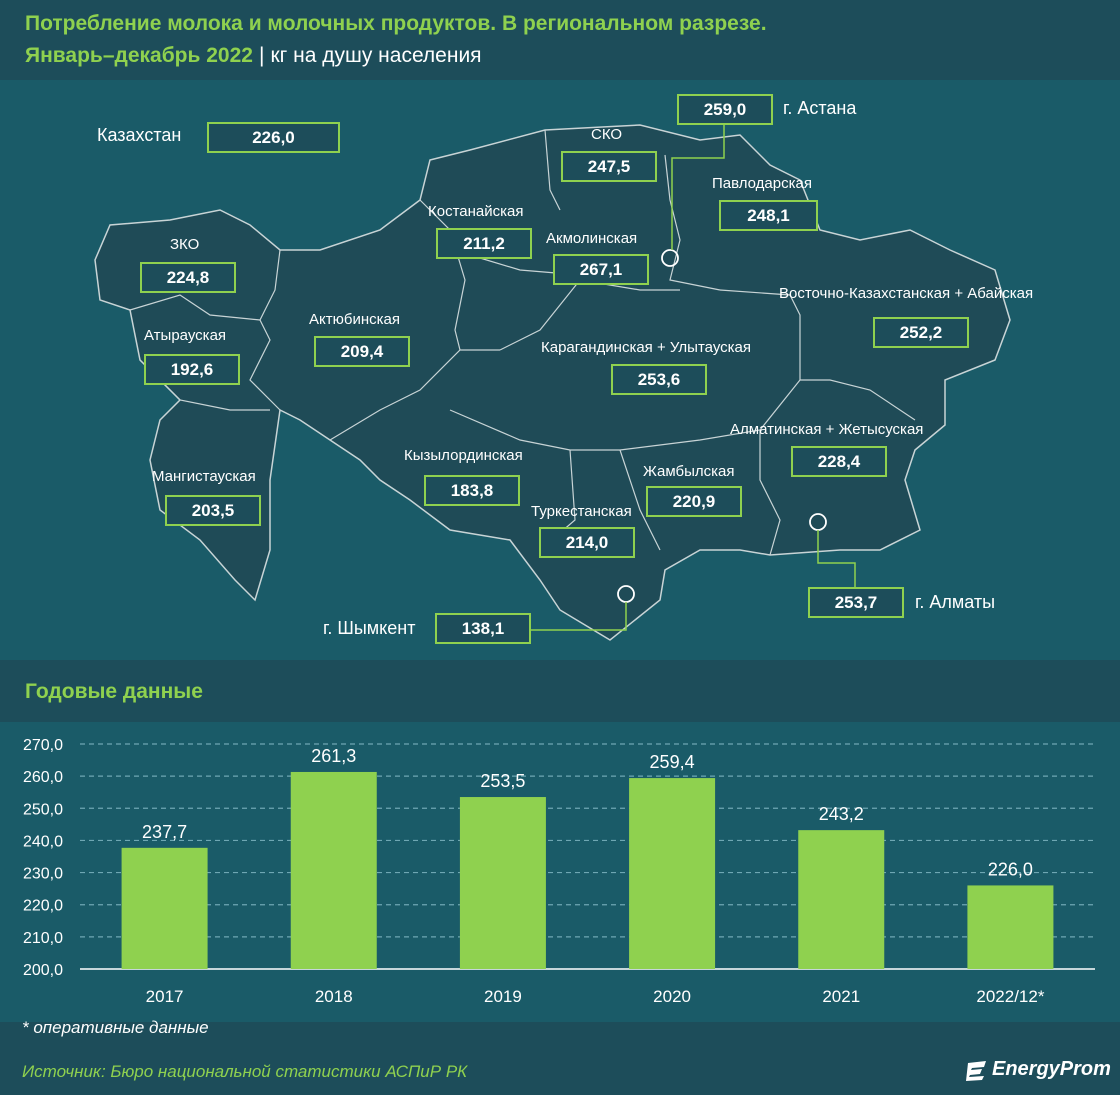 This screenshot has width=1120, height=1095. Describe the element at coordinates (43, 970) in the screenshot. I see `y-tick-label: 200,0` at that location.